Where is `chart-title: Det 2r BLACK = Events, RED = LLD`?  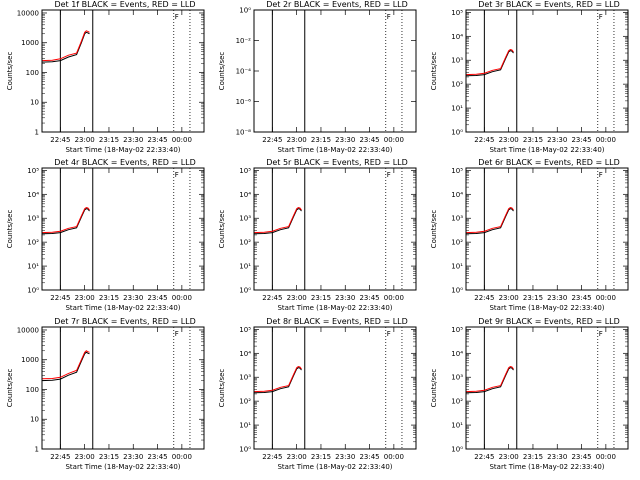 chart-title: Det 2r BLACK = Events, RED = LLD is located at coordinates (337, 4).